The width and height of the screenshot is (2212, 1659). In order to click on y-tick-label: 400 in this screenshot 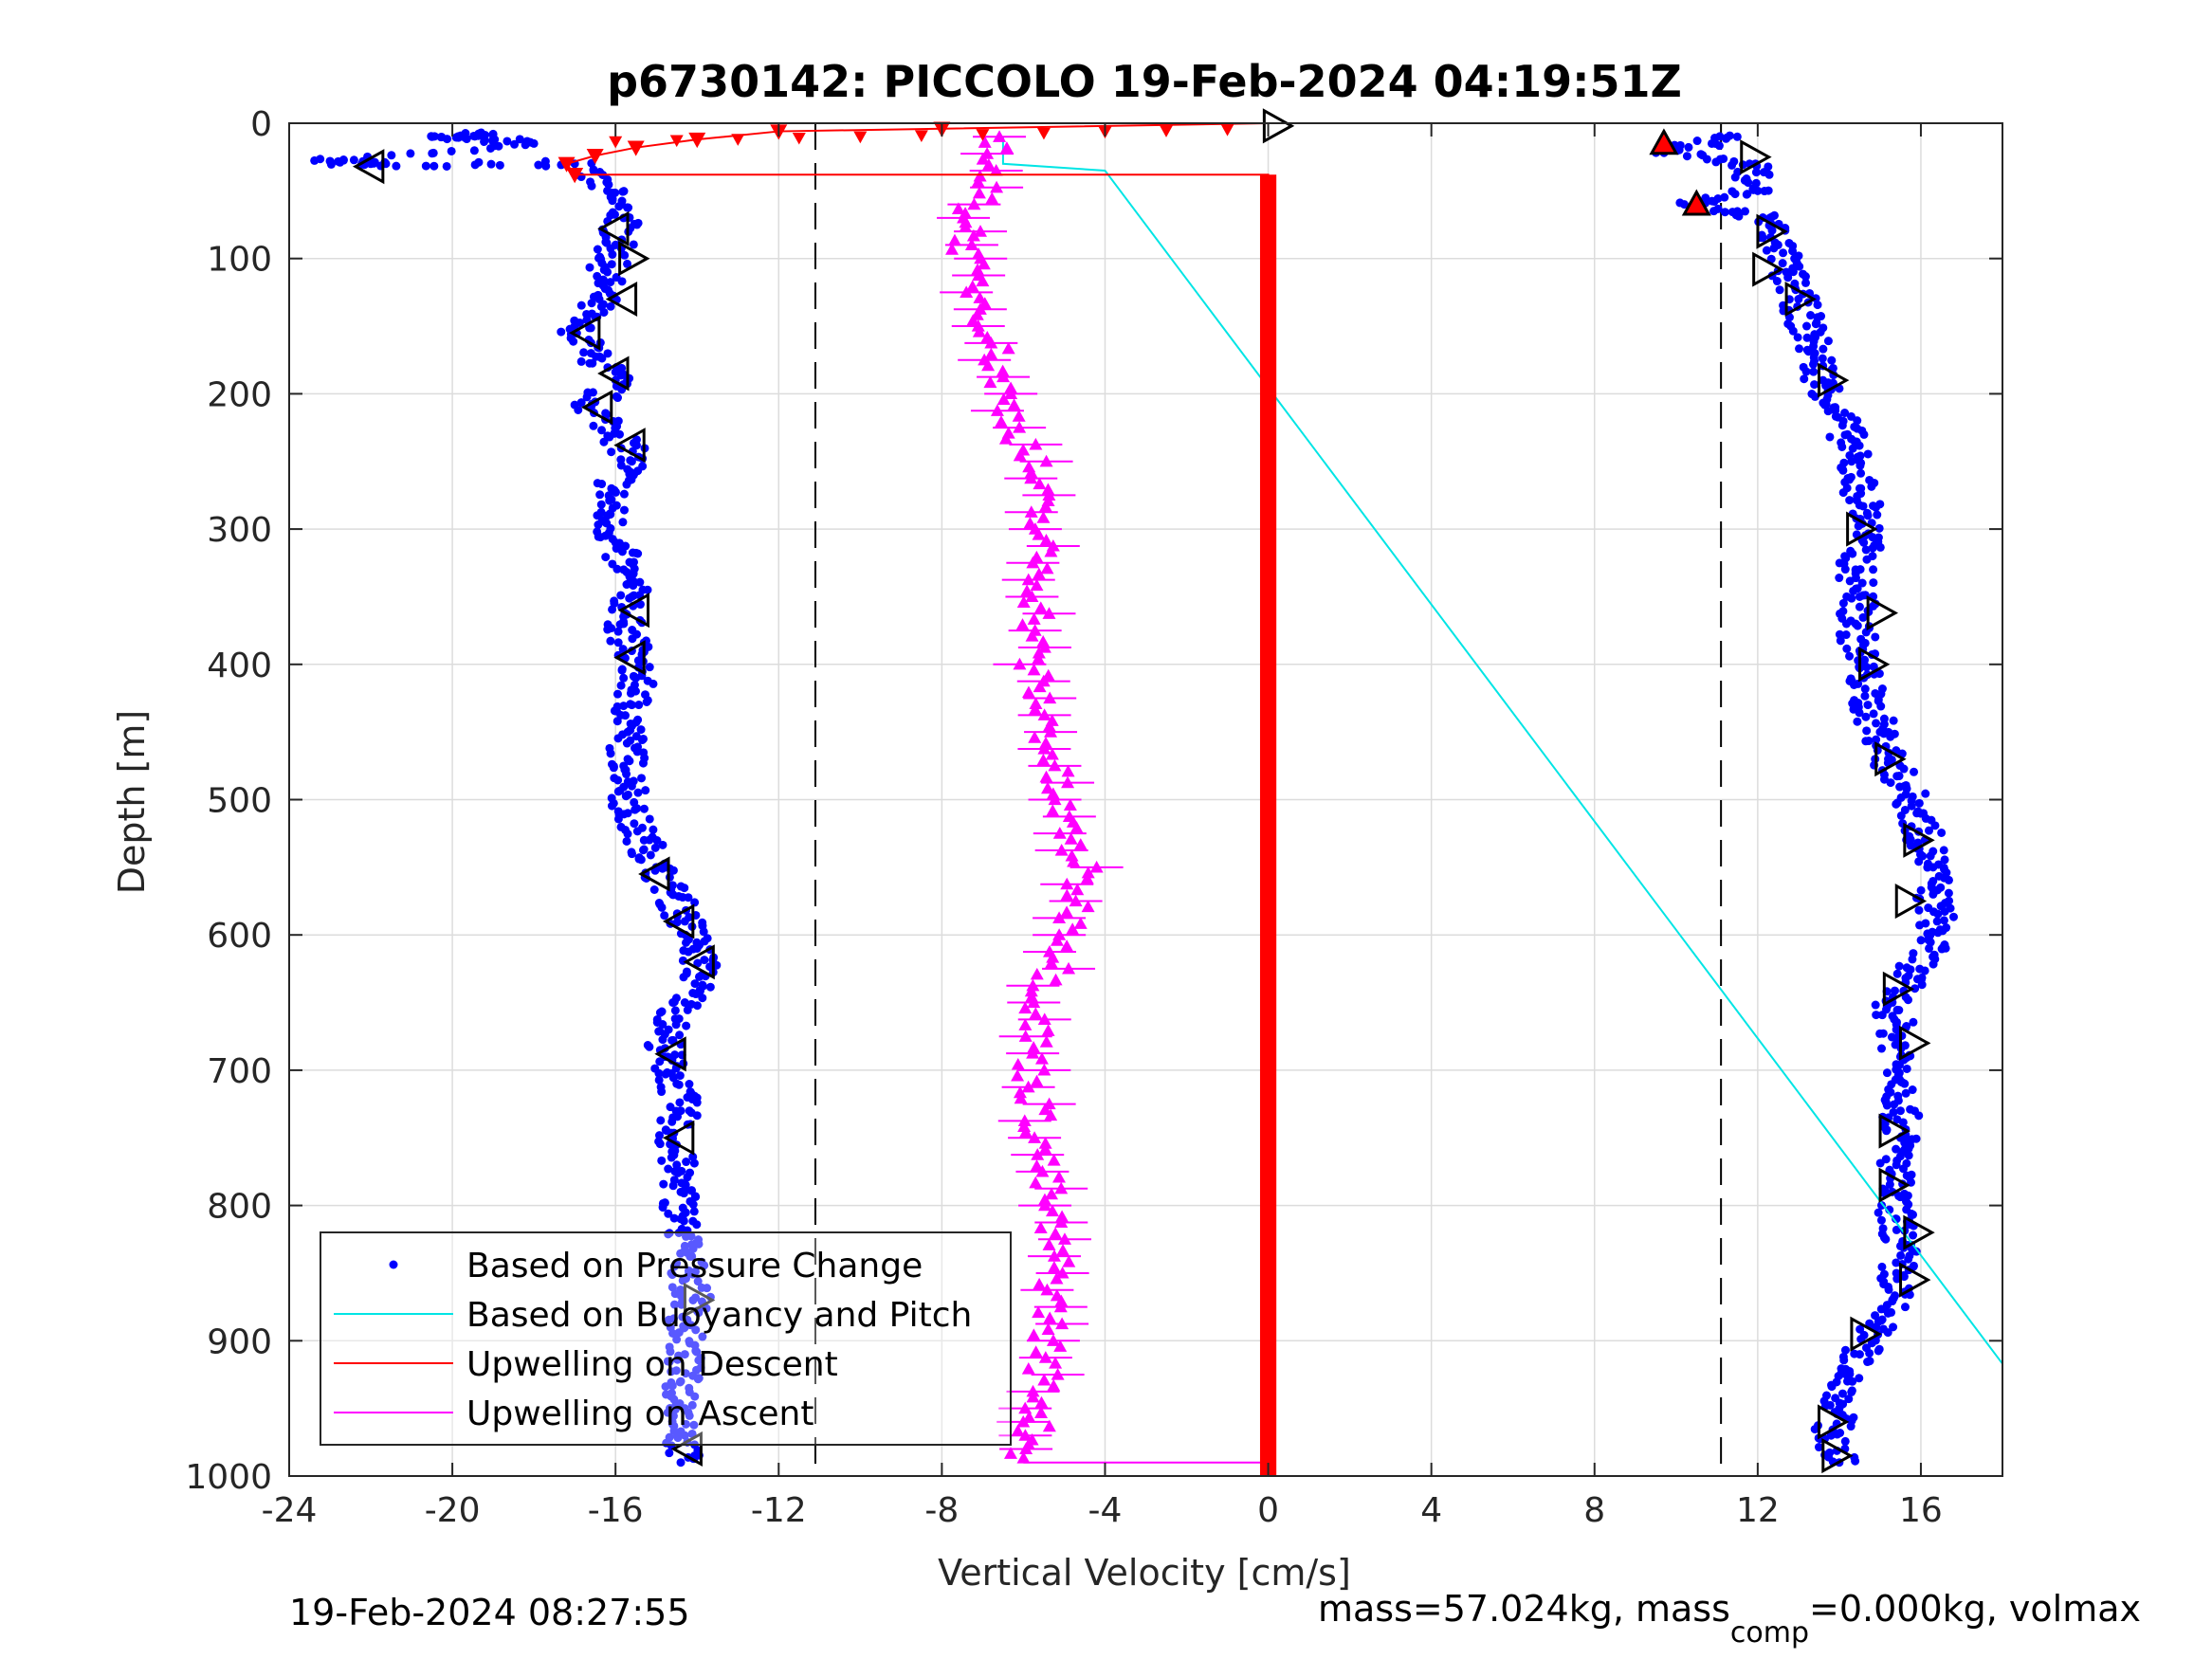, I will do `click(239, 666)`.